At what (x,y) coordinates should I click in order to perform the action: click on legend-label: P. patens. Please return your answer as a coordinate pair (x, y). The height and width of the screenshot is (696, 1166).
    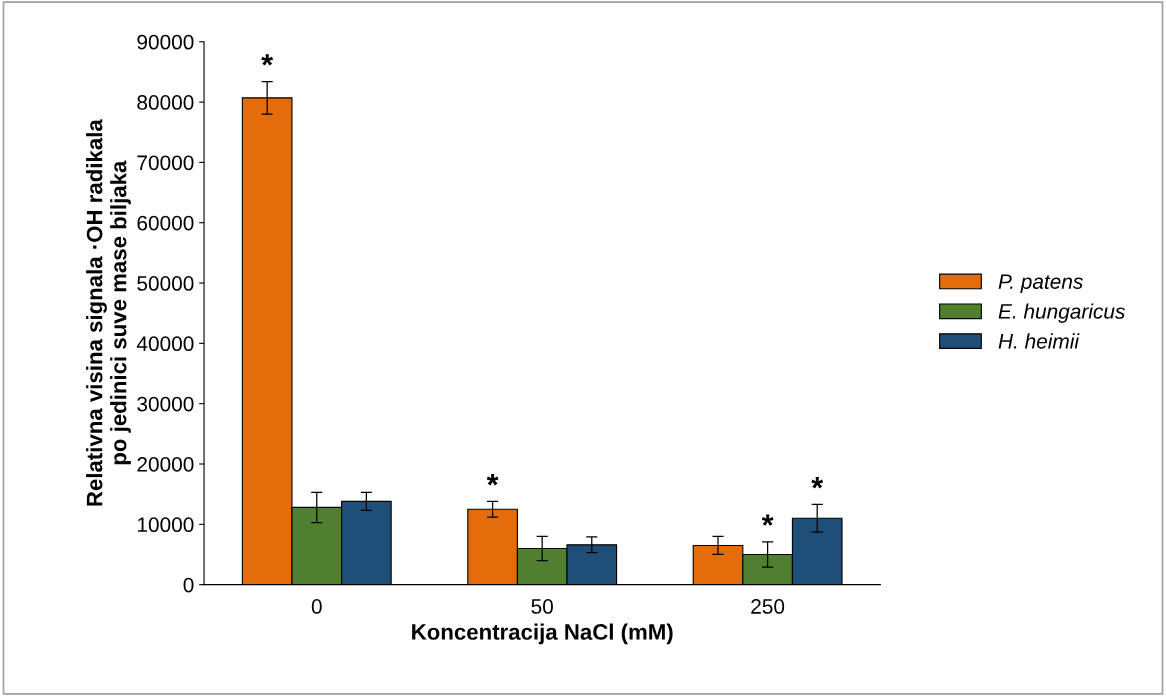
    Looking at the image, I should click on (1040, 284).